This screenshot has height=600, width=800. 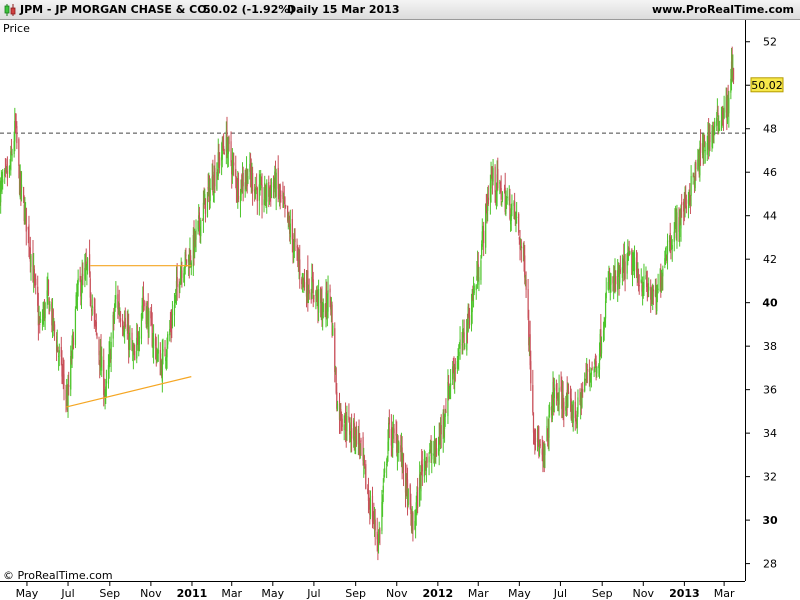 What do you see at coordinates (722, 9) in the screenshot?
I see `website-link: www.ProRealTime.com` at bounding box center [722, 9].